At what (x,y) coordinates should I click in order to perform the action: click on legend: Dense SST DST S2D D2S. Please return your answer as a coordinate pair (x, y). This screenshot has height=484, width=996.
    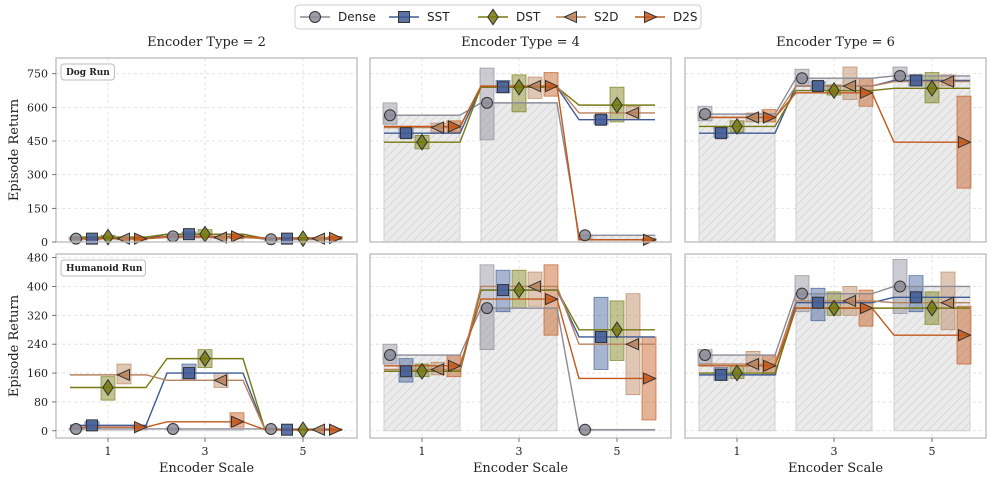
    Looking at the image, I should click on (498, 17).